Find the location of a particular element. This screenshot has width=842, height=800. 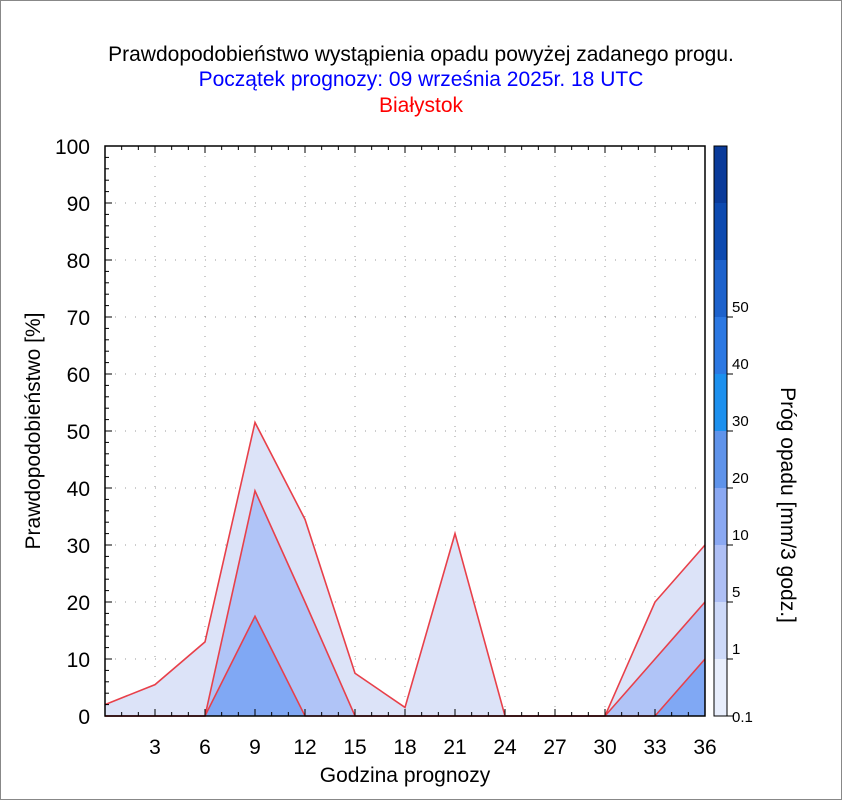

y-tick-label: 100 is located at coordinates (72, 147).